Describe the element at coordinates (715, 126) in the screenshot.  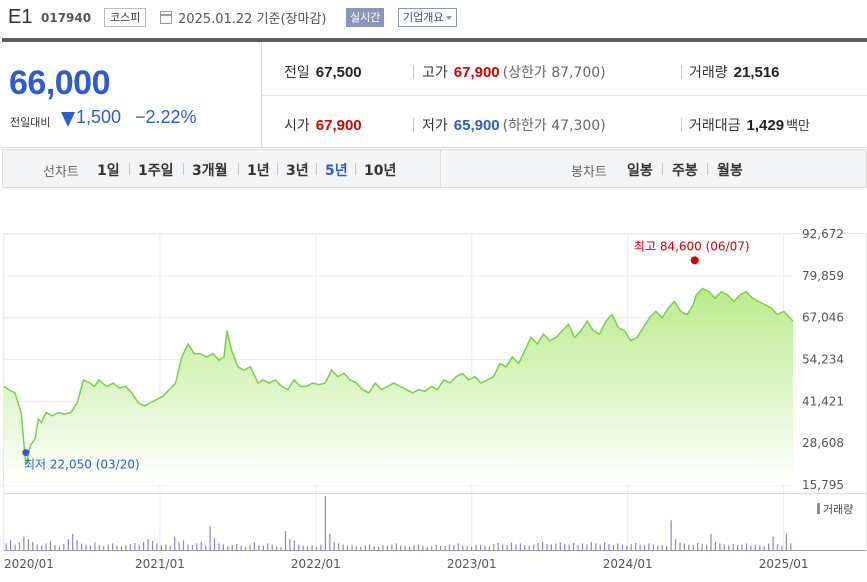
I see `amount-label: 거래대금` at that location.